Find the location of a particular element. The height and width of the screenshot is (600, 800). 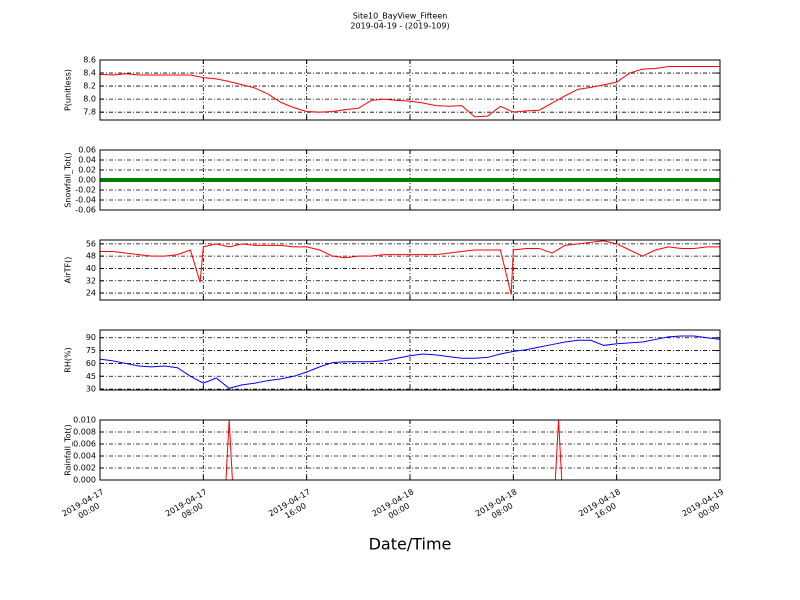

y-tick-label: 75 is located at coordinates (91, 350).